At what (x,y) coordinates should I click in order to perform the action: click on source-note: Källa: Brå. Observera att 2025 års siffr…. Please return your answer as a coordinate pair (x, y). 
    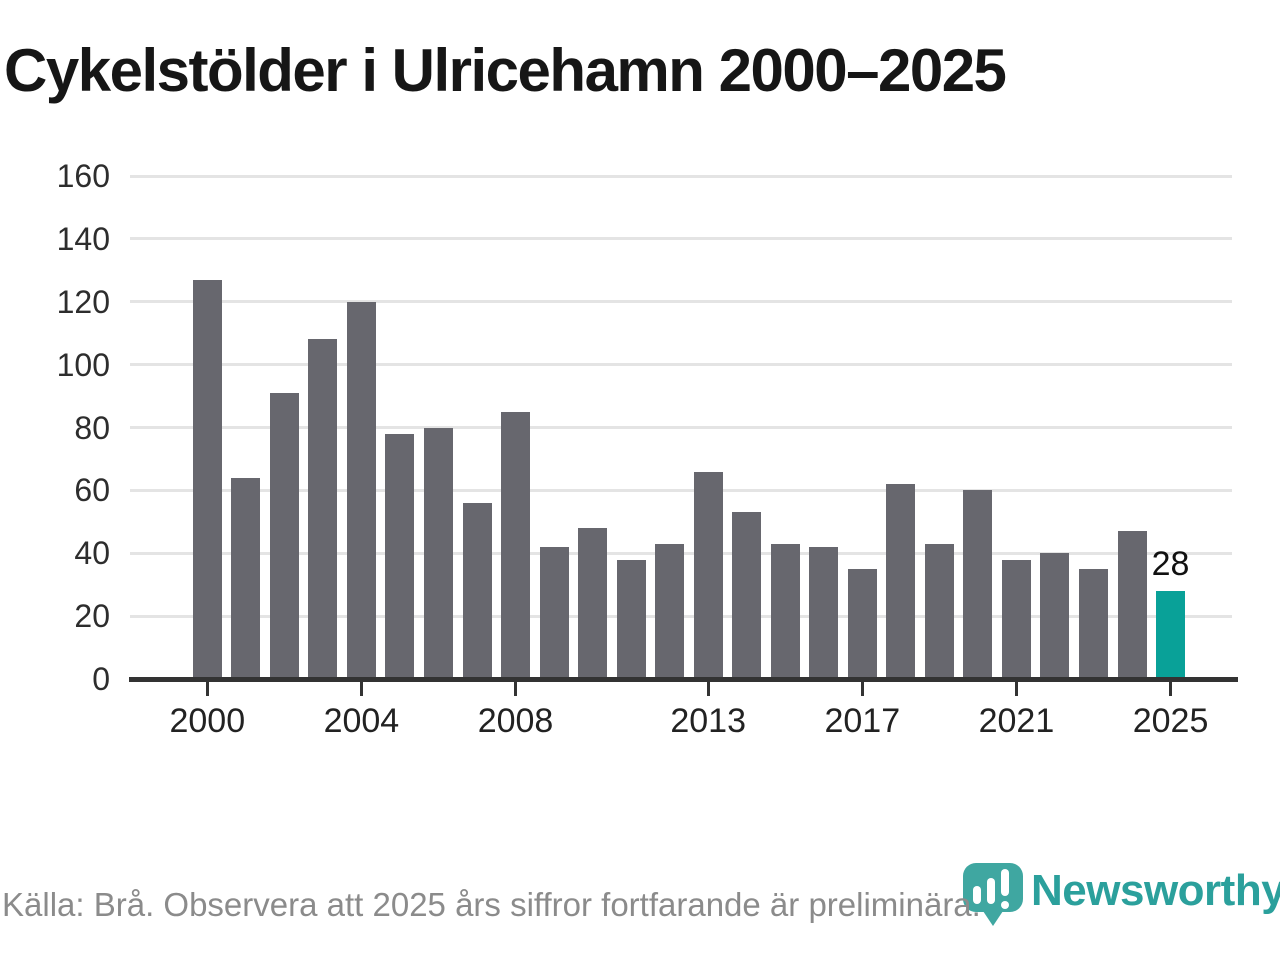
    Looking at the image, I should click on (491, 904).